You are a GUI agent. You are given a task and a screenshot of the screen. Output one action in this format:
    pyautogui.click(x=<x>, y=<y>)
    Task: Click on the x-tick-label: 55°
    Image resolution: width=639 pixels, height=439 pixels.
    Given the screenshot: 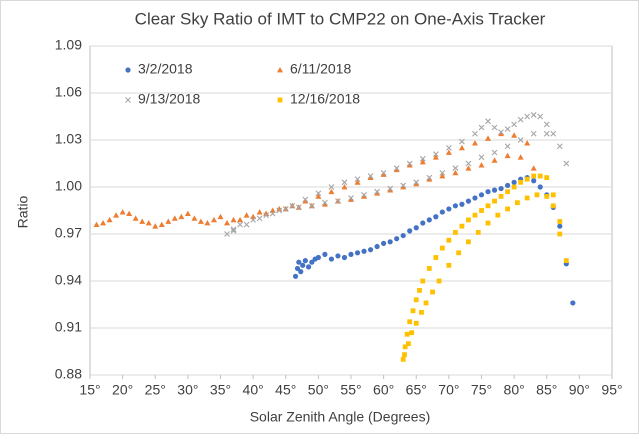 What is the action you would take?
    pyautogui.click(x=350, y=390)
    